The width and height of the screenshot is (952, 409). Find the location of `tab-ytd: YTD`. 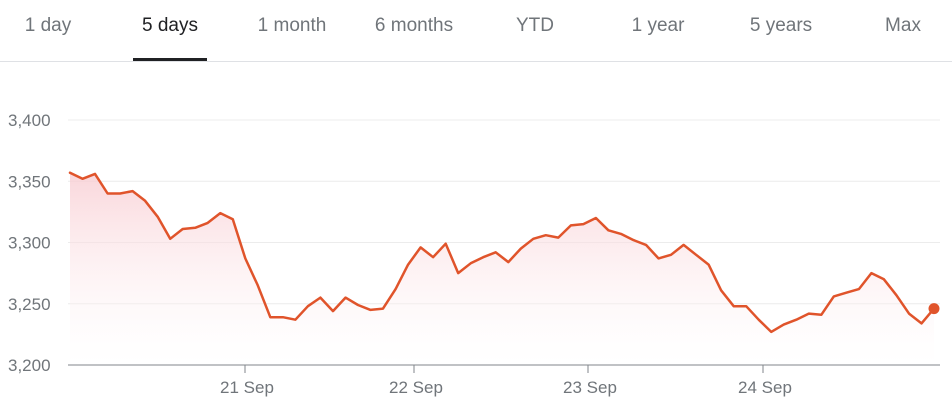

tab-ytd: YTD is located at coordinates (535, 25).